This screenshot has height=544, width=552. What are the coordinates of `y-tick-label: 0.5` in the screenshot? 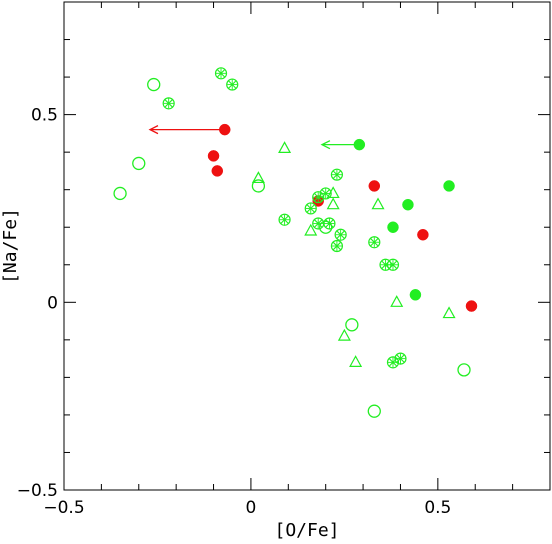 It's located at (44, 116).